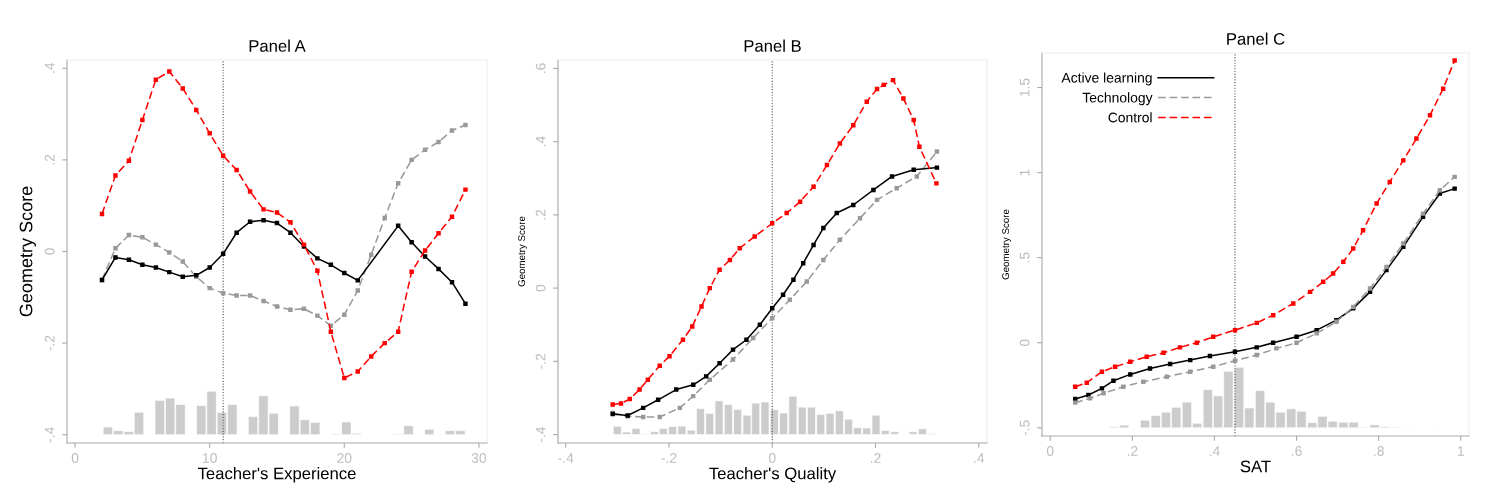 The height and width of the screenshot is (497, 1486). Describe the element at coordinates (344, 458) in the screenshot. I see `x-tick-label: 20` at that location.